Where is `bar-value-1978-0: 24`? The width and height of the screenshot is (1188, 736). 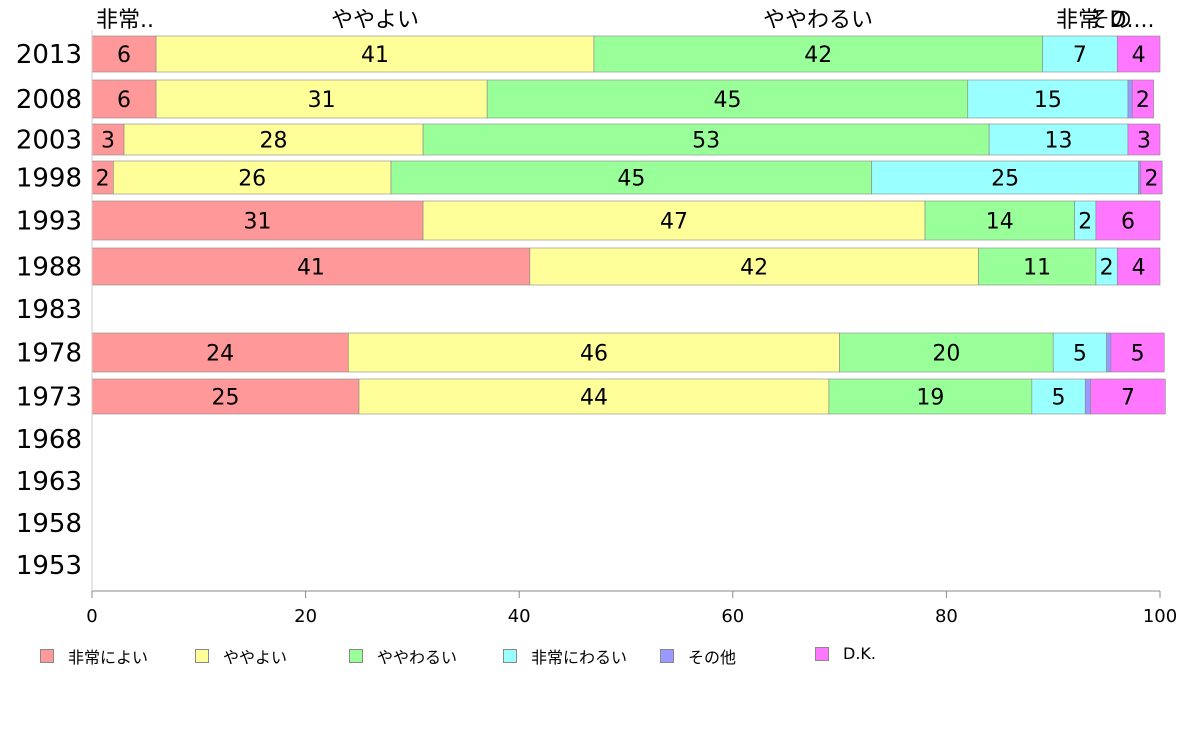
bar-value-1978-0: 24 is located at coordinates (220, 354).